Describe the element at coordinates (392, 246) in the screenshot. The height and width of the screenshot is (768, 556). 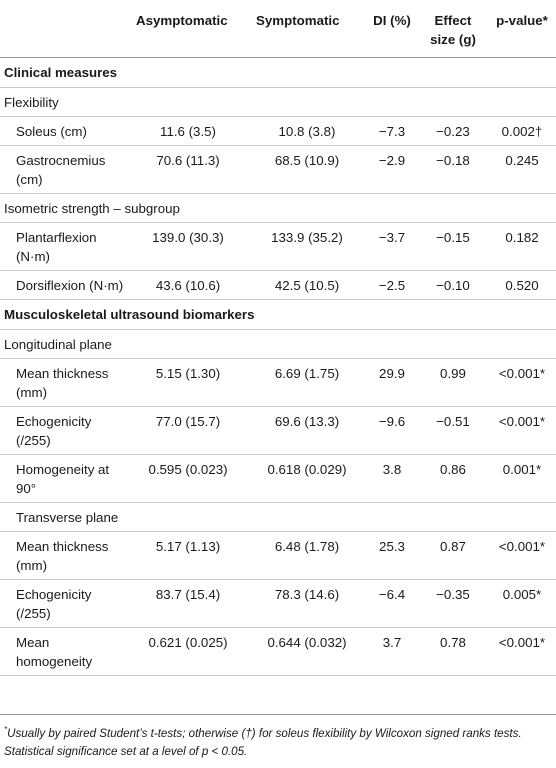
I see `di-value: −3.7` at that location.